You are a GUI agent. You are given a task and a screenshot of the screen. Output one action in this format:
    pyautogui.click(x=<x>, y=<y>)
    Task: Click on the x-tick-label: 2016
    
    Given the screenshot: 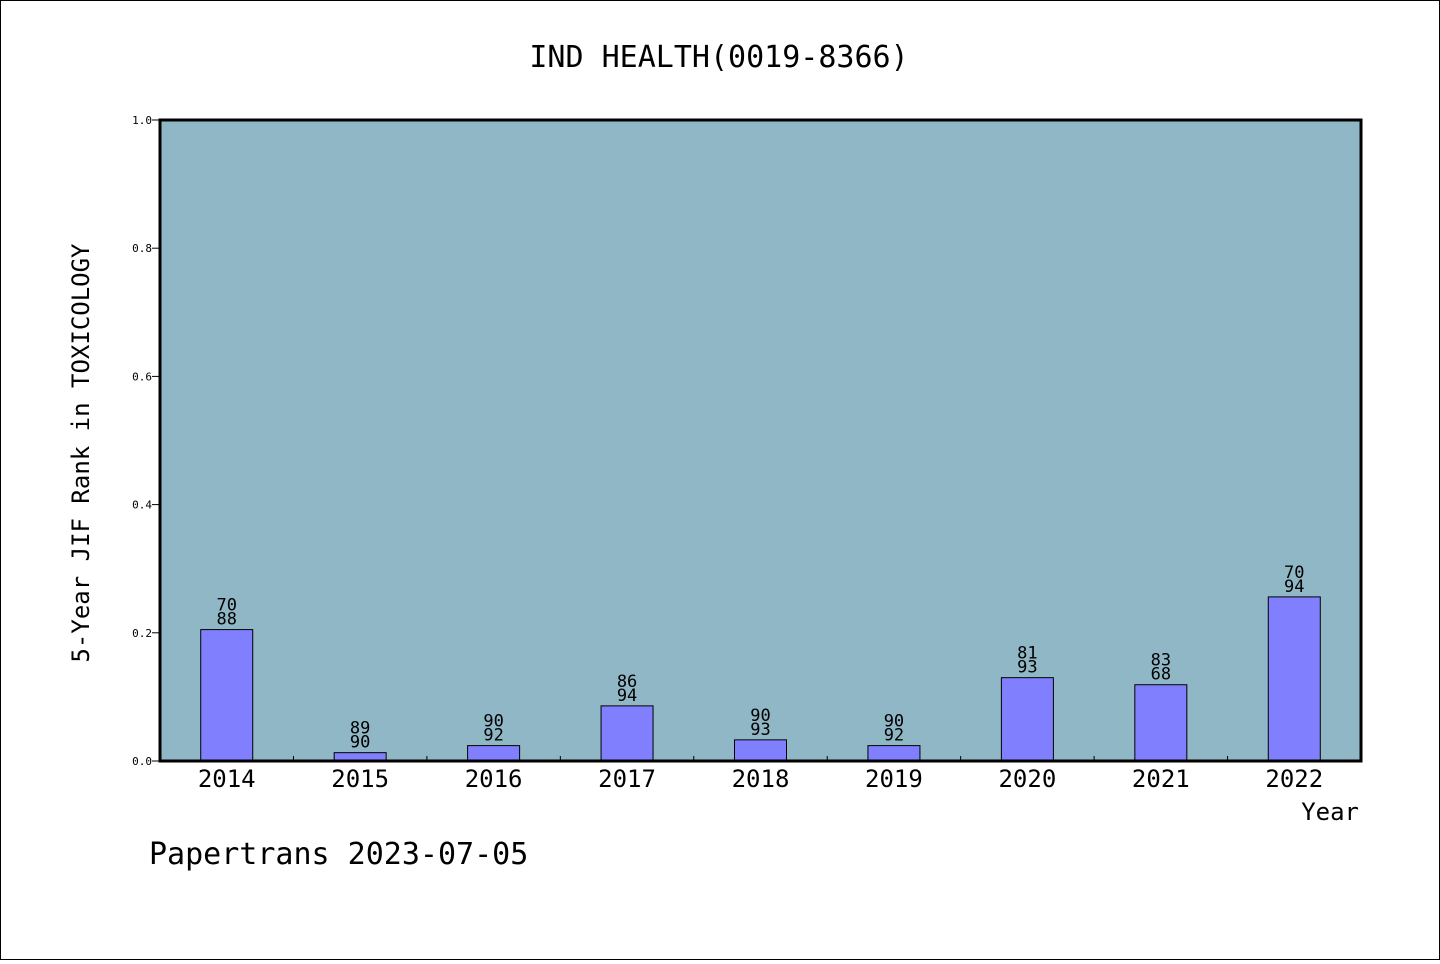 What is the action you would take?
    pyautogui.click(x=494, y=779)
    